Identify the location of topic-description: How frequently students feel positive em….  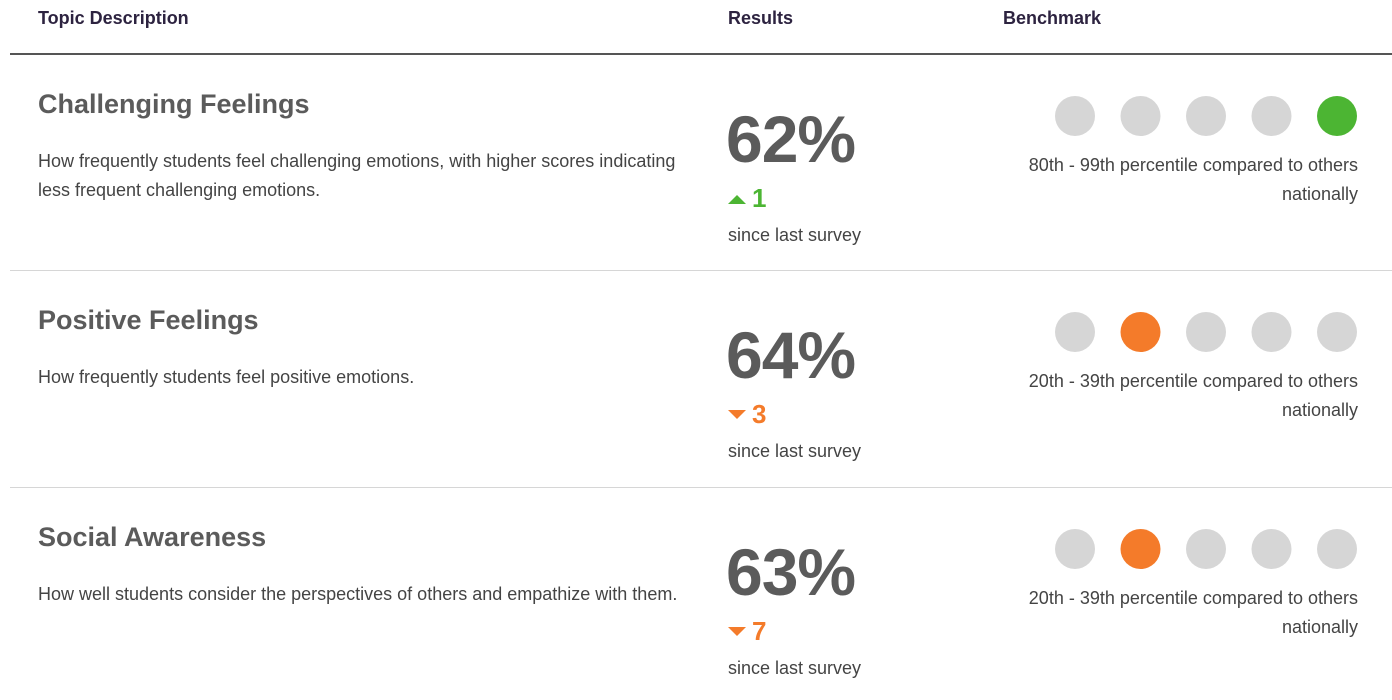
(226, 377).